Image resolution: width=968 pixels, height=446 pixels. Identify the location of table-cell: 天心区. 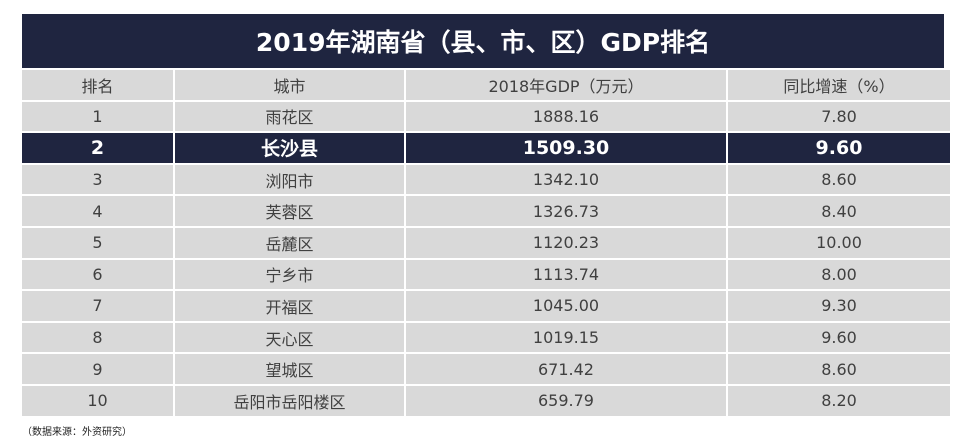
(289, 337).